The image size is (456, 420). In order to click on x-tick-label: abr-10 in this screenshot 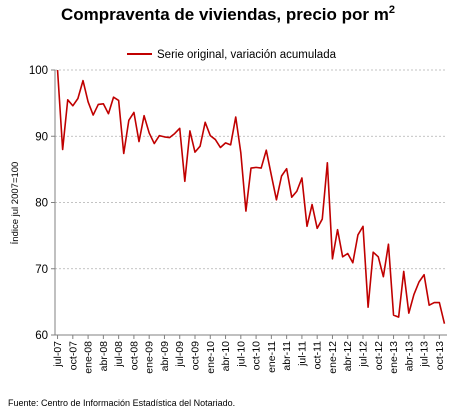, I will do `click(226, 356)`.